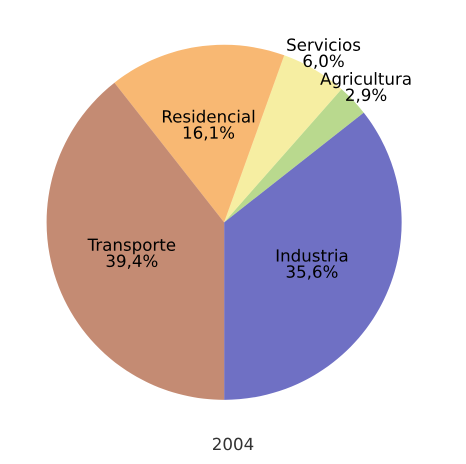 The height and width of the screenshot is (464, 466). Describe the element at coordinates (365, 80) in the screenshot. I see `slice-label: Agricultura` at that location.